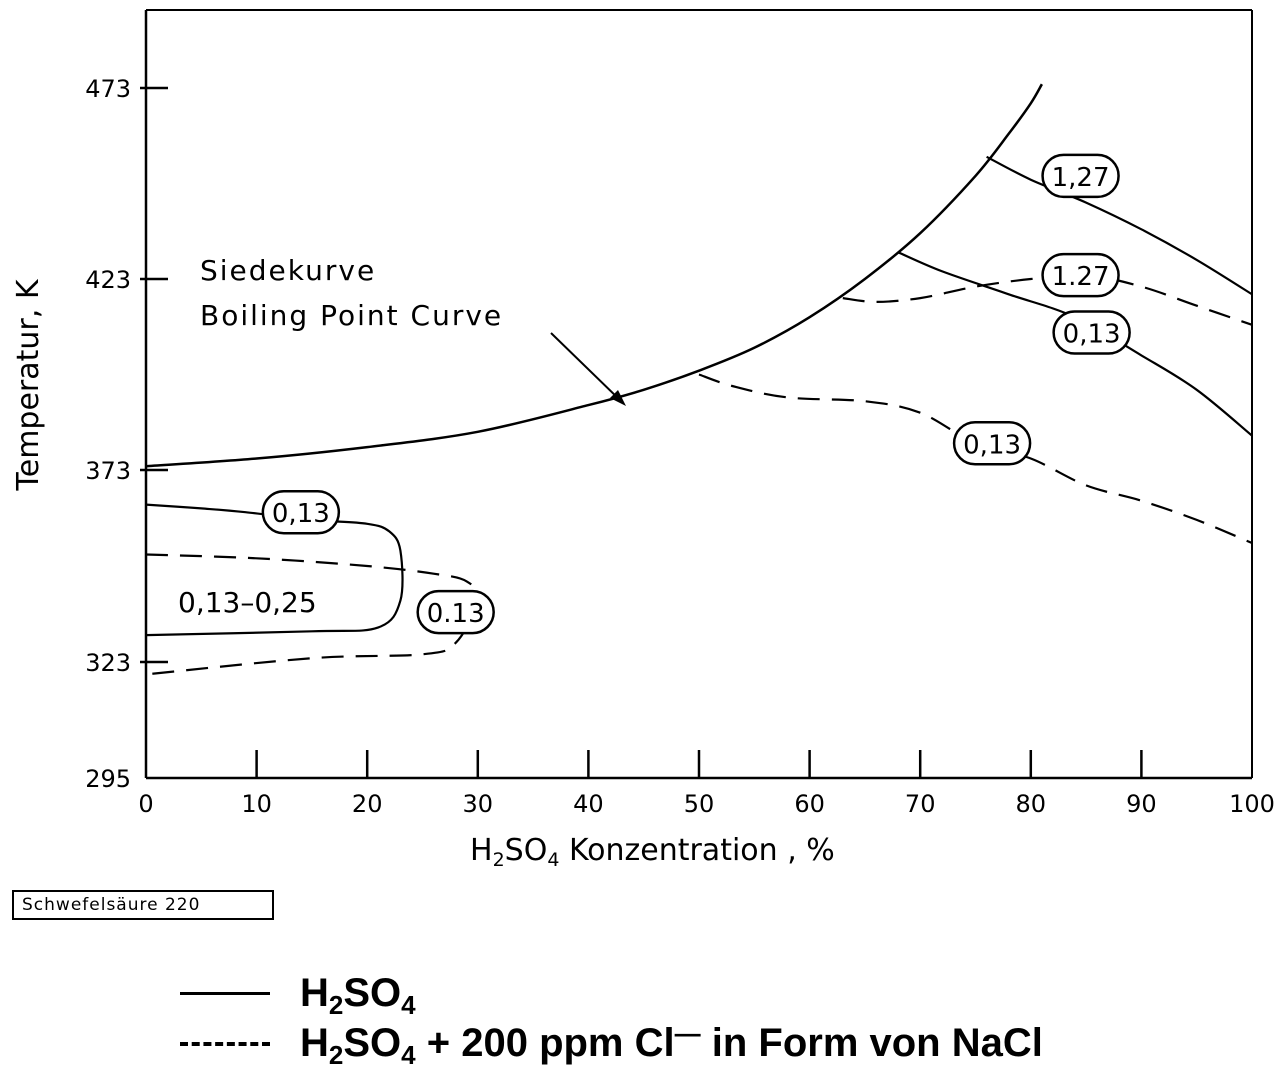 The width and height of the screenshot is (1285, 1080). I want to click on y-tick-label: 295, so click(108, 779).